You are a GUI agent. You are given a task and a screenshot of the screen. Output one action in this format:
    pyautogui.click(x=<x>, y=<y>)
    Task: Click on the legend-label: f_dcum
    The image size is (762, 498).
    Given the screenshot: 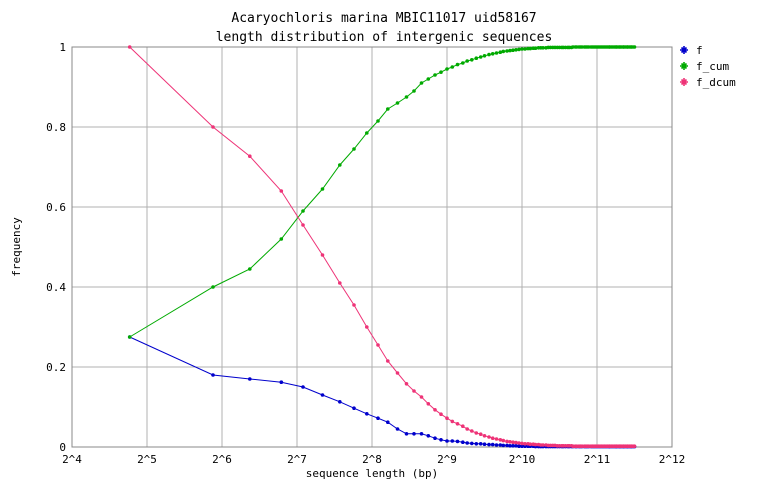 What is the action you would take?
    pyautogui.click(x=716, y=82)
    